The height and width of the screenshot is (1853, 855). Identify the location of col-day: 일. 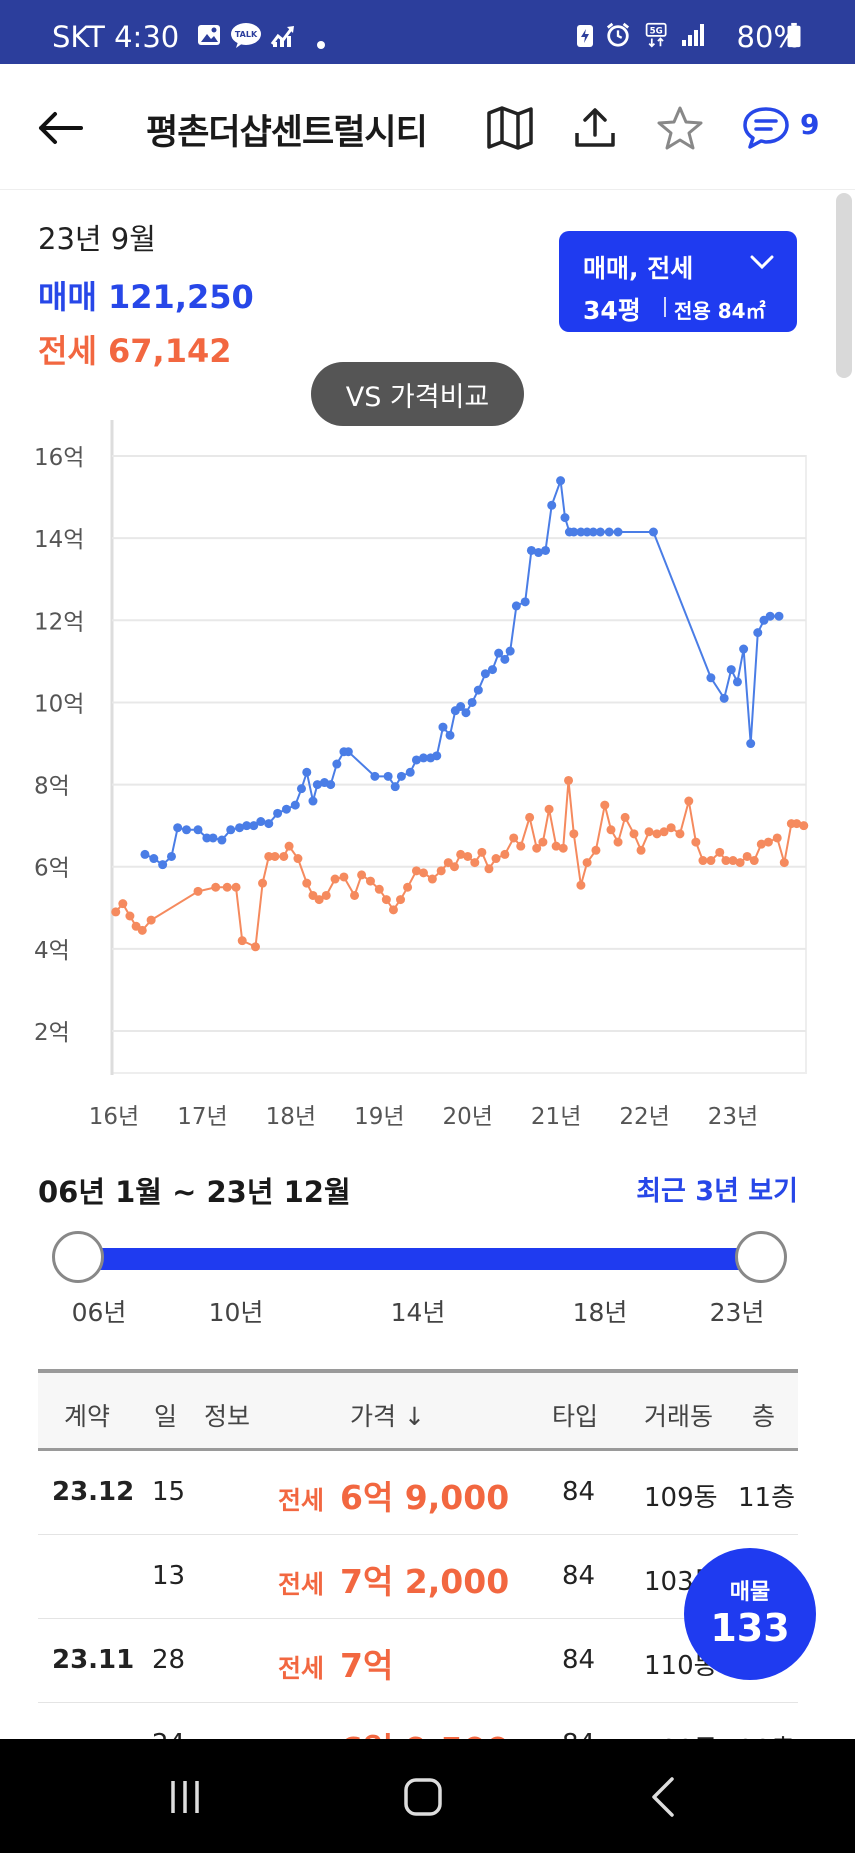
(166, 1416).